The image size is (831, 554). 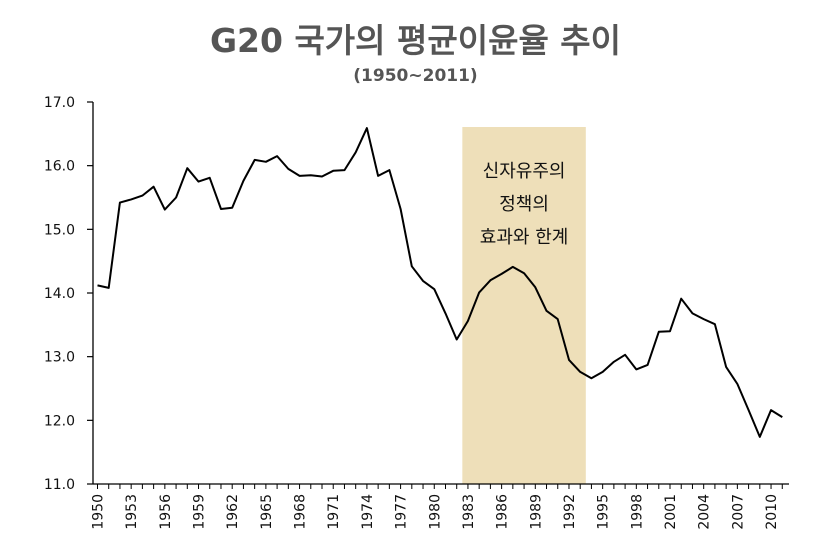 What do you see at coordinates (59, 294) in the screenshot?
I see `y-tick-label: 14.0` at bounding box center [59, 294].